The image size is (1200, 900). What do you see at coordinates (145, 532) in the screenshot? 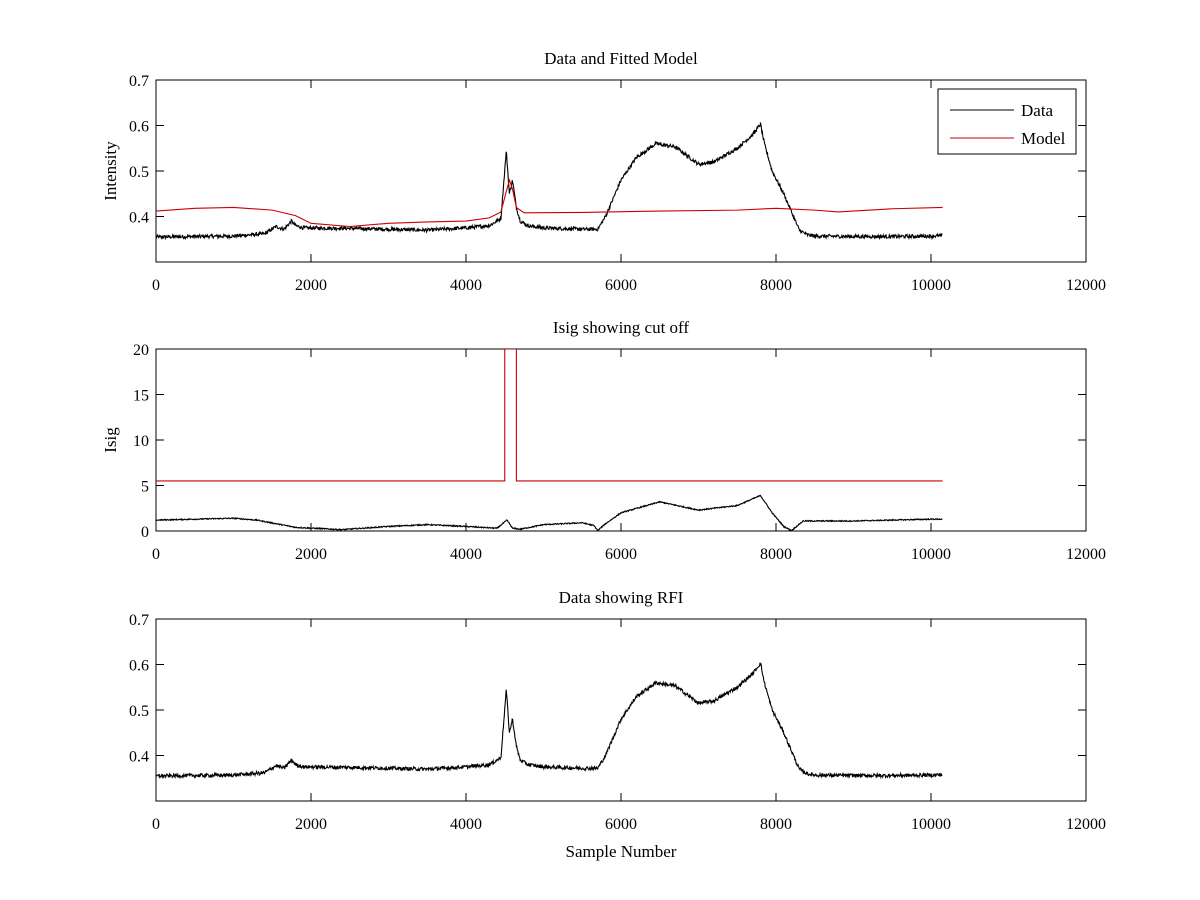
I see `y-tick-label: 0` at bounding box center [145, 532].